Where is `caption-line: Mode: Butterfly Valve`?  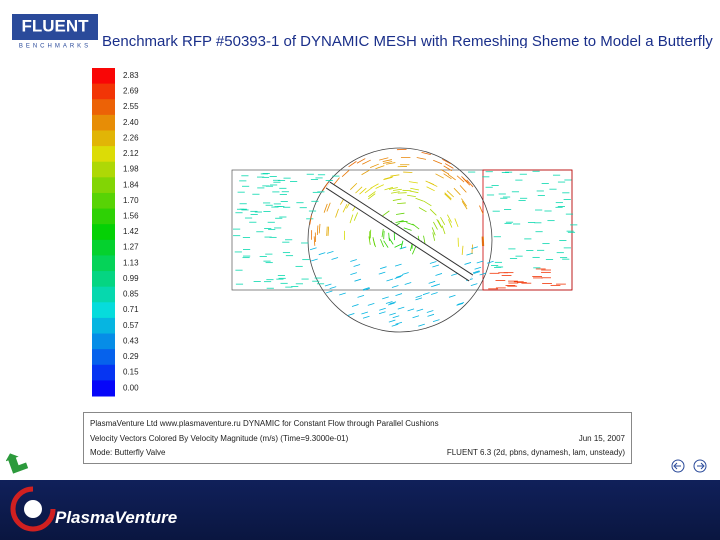 caption-line: Mode: Butterfly Valve is located at coordinates (128, 452).